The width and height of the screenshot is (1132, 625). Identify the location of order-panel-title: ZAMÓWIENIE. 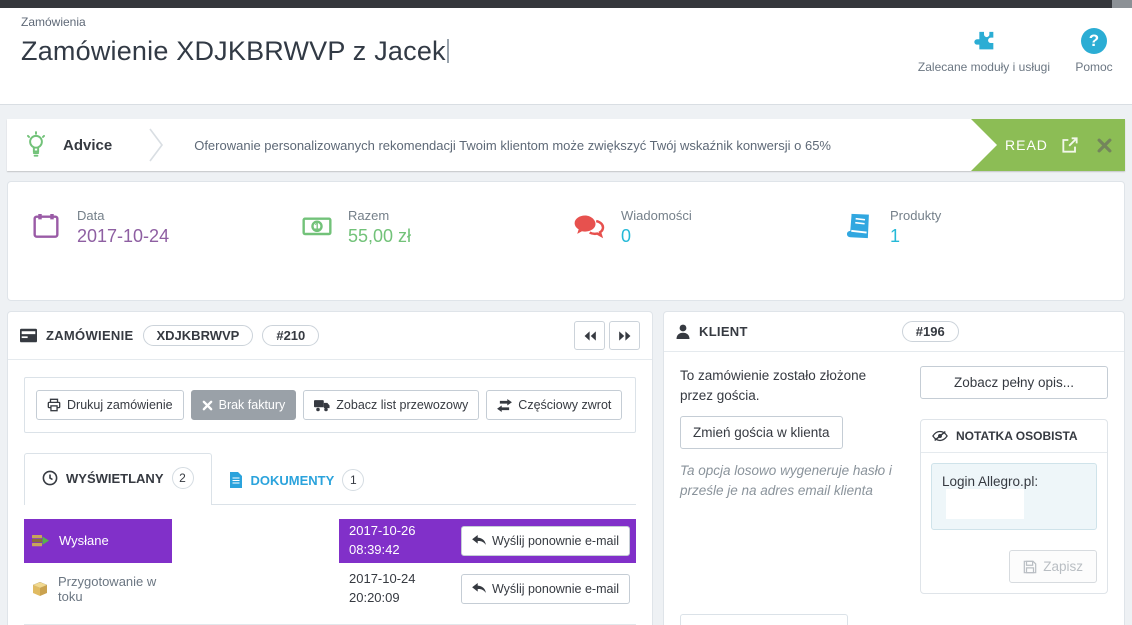
(90, 335).